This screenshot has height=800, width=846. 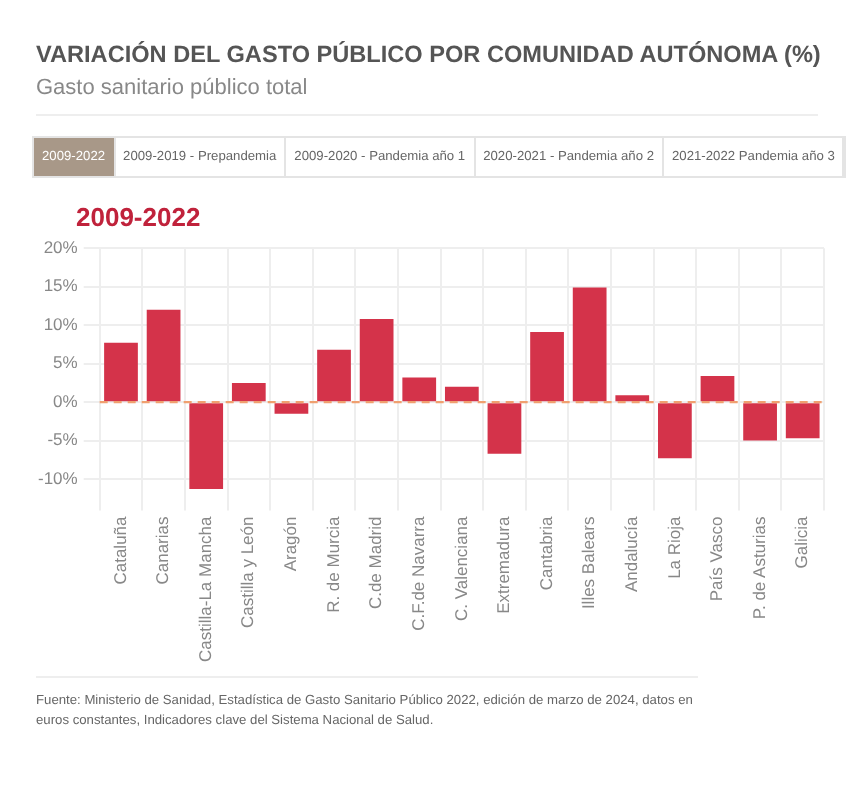 What do you see at coordinates (204, 589) in the screenshot?
I see `x-tick-label: Castilla-La Mancha` at bounding box center [204, 589].